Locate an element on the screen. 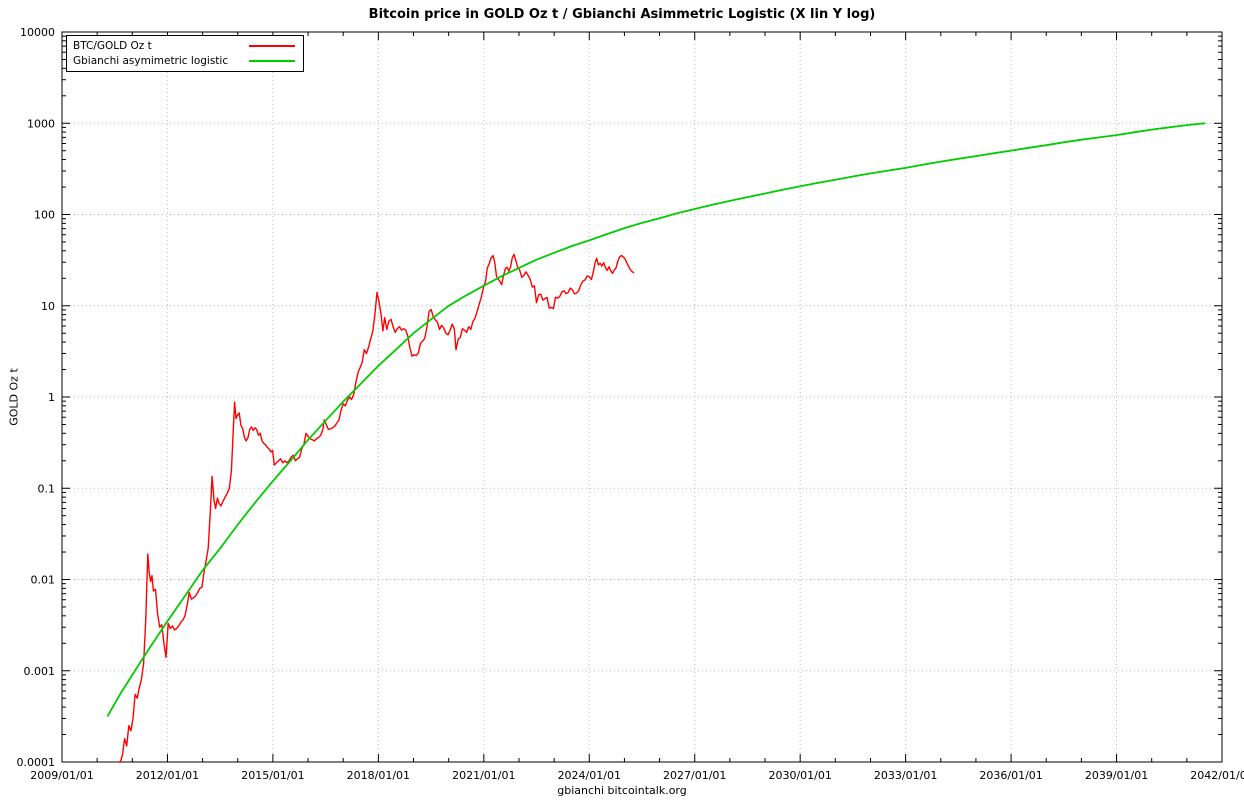 Image resolution: width=1244 pixels, height=800 pixels. legend-label-logistic: Gbianchi asymimetric logistic is located at coordinates (151, 60).